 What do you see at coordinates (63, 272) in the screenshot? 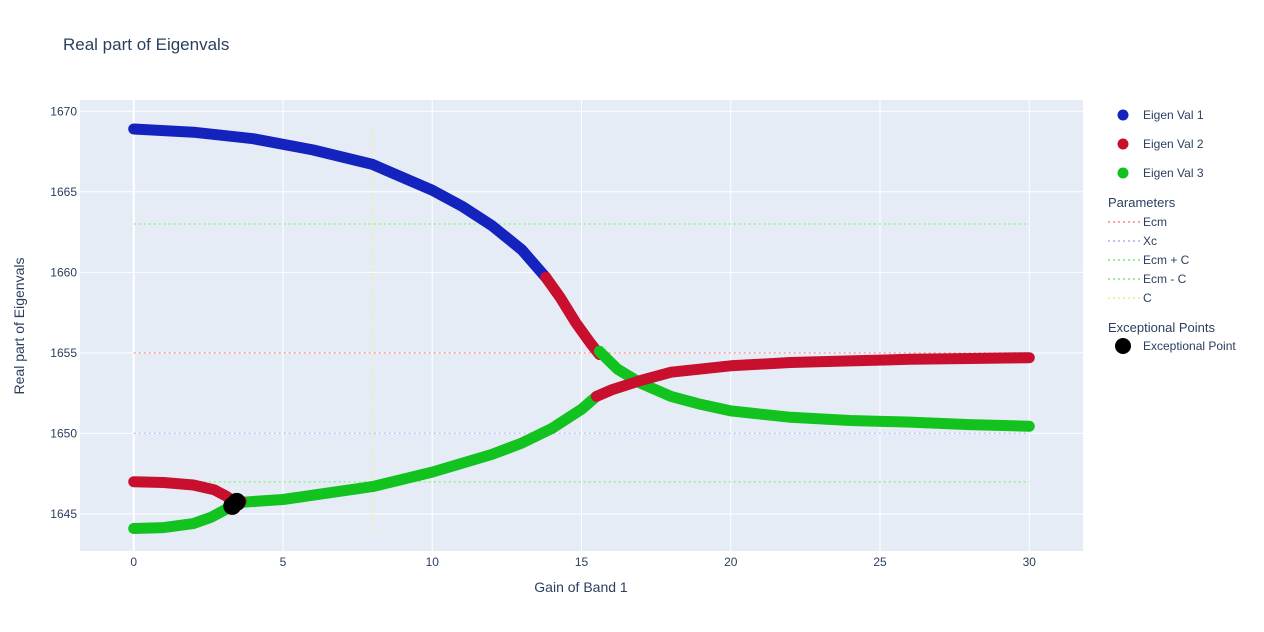
I see `y-tick-label: 1660` at bounding box center [63, 272].